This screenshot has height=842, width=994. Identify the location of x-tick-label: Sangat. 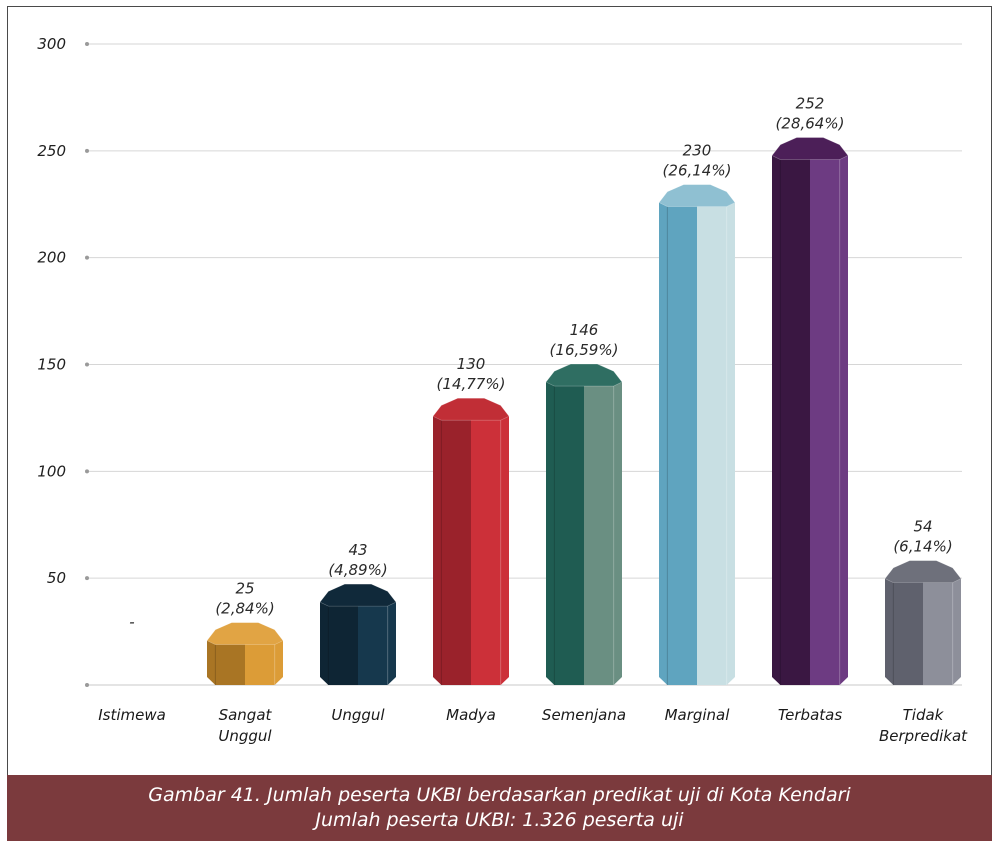
(246, 715).